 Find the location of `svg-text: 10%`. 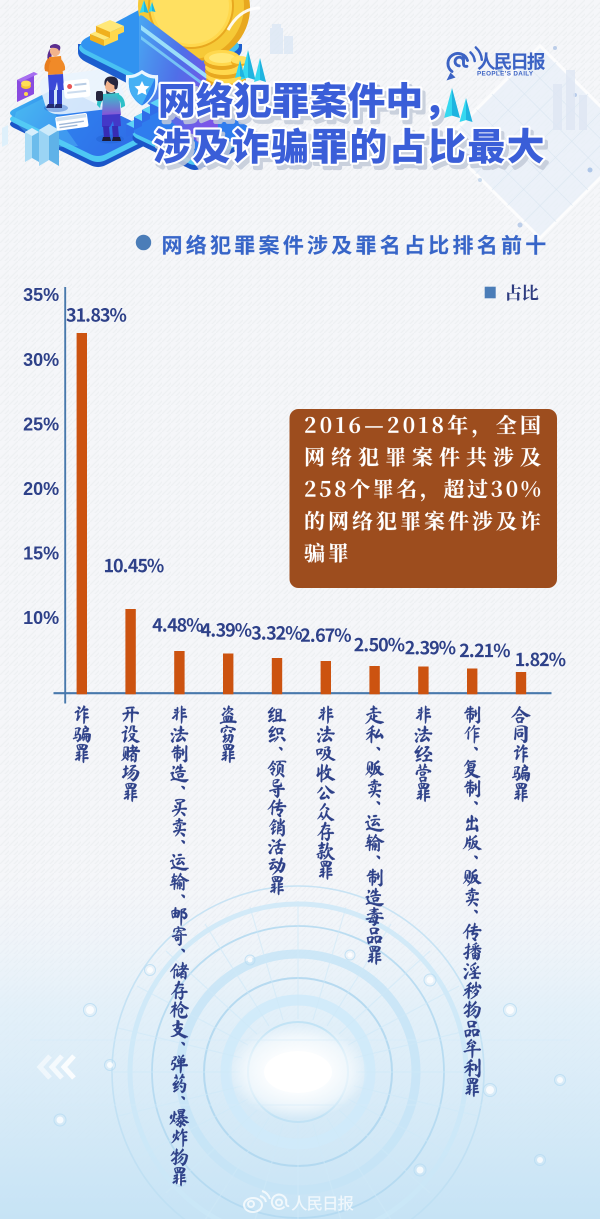

svg-text: 10% is located at coordinates (41, 618).